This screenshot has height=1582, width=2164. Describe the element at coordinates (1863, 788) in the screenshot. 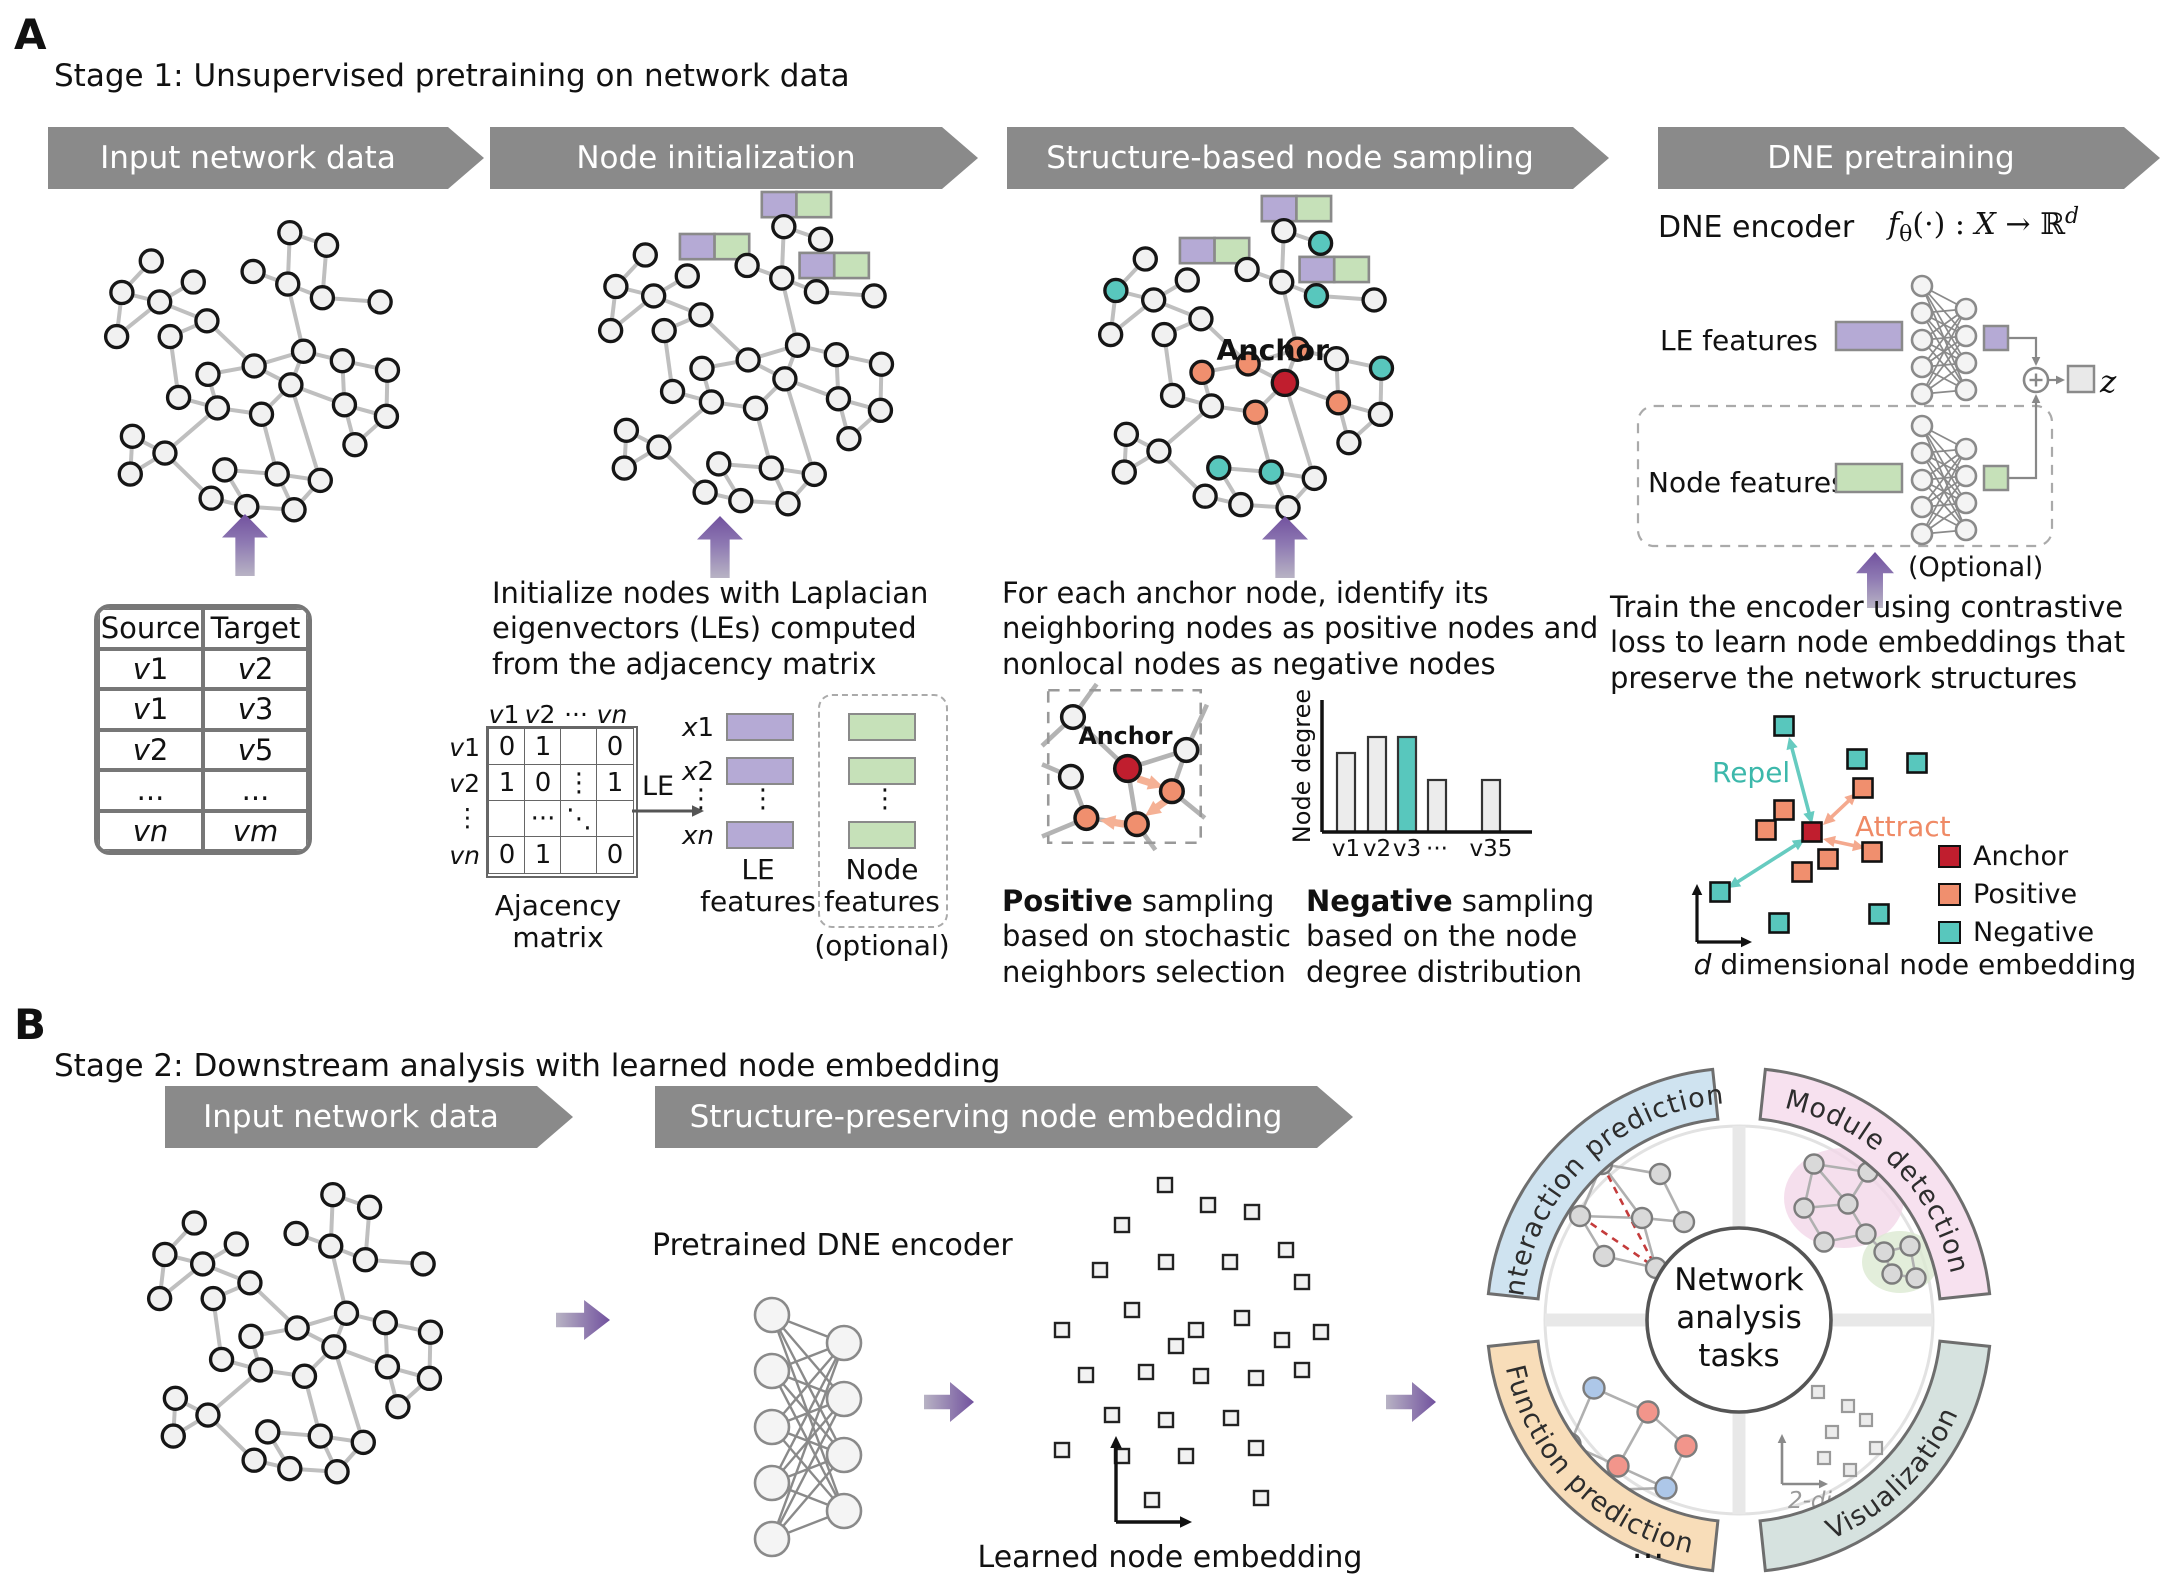

I see `positive-square` at that location.